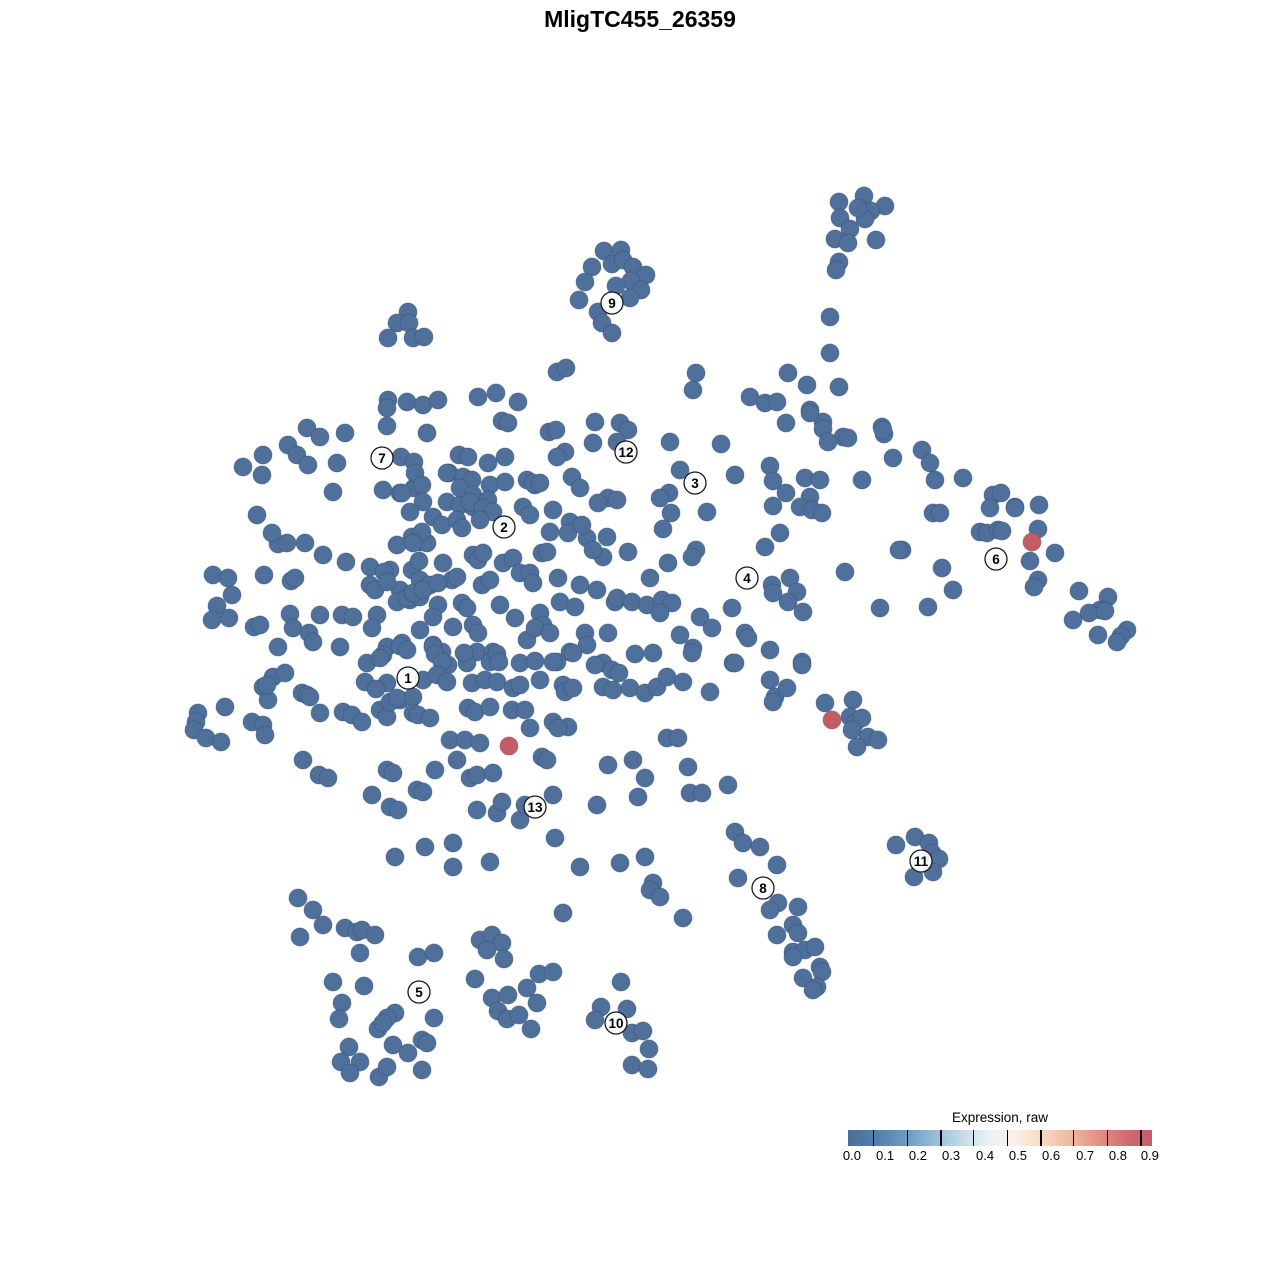 This screenshot has width=1280, height=1280. I want to click on cluster-label-text: 3, so click(695, 483).